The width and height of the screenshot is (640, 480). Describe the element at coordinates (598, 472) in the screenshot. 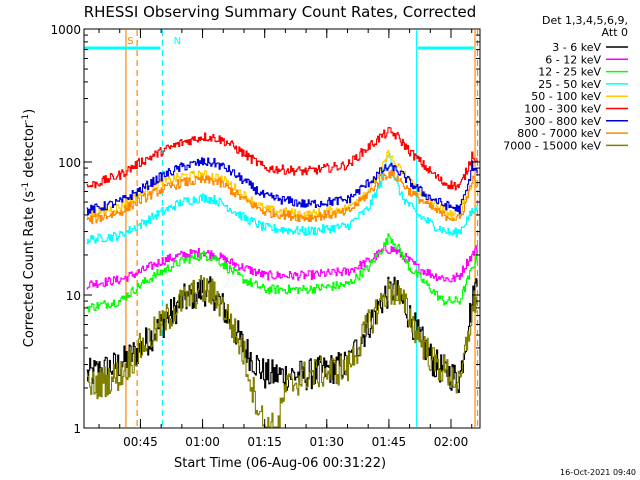

I see `footer-timestamp: 16-Oct-2021 09:40` at that location.